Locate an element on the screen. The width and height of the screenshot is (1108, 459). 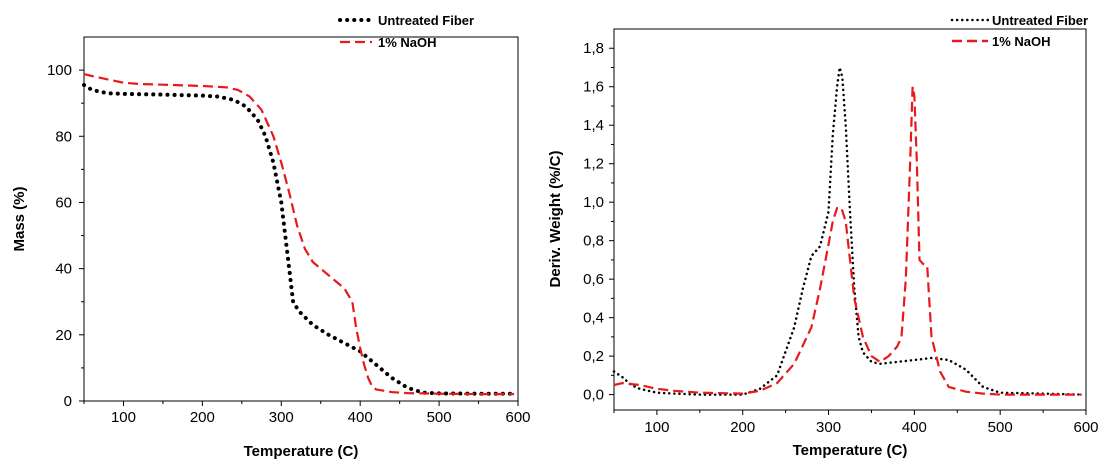
mass-x-axis-label: Temperature (C) is located at coordinates (301, 451).